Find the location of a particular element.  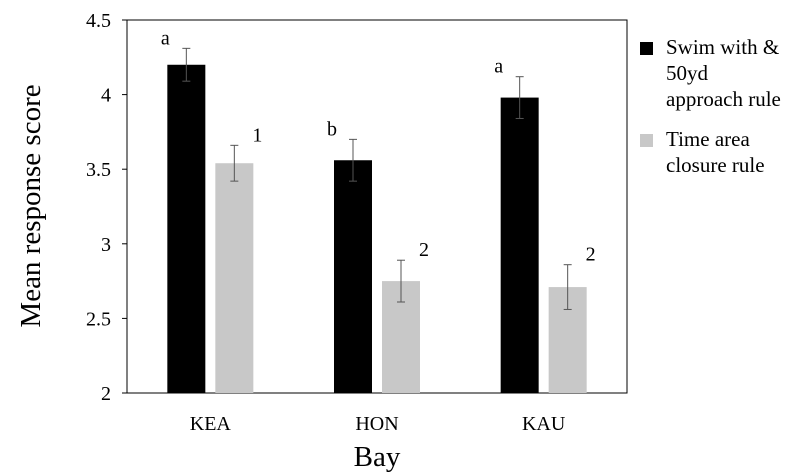

legend-item-time-area-rule: Time area closure rule is located at coordinates (714, 152).